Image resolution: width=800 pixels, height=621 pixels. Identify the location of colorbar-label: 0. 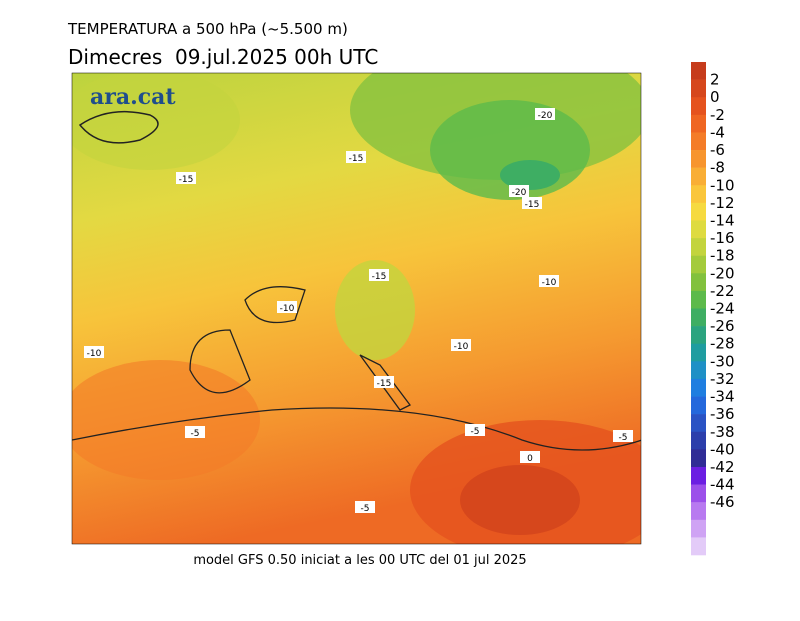
(715, 97).